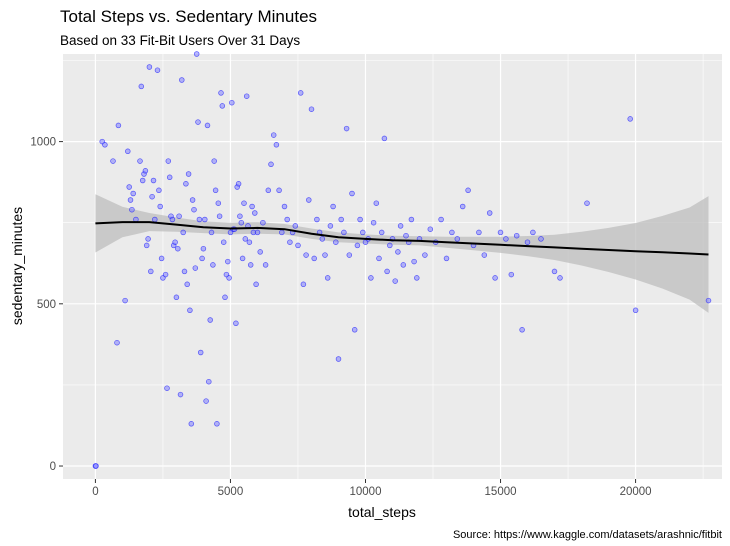 Image resolution: width=730 pixels, height=546 pixels. Describe the element at coordinates (46, 305) in the screenshot. I see `y-tick-label: 500` at that location.